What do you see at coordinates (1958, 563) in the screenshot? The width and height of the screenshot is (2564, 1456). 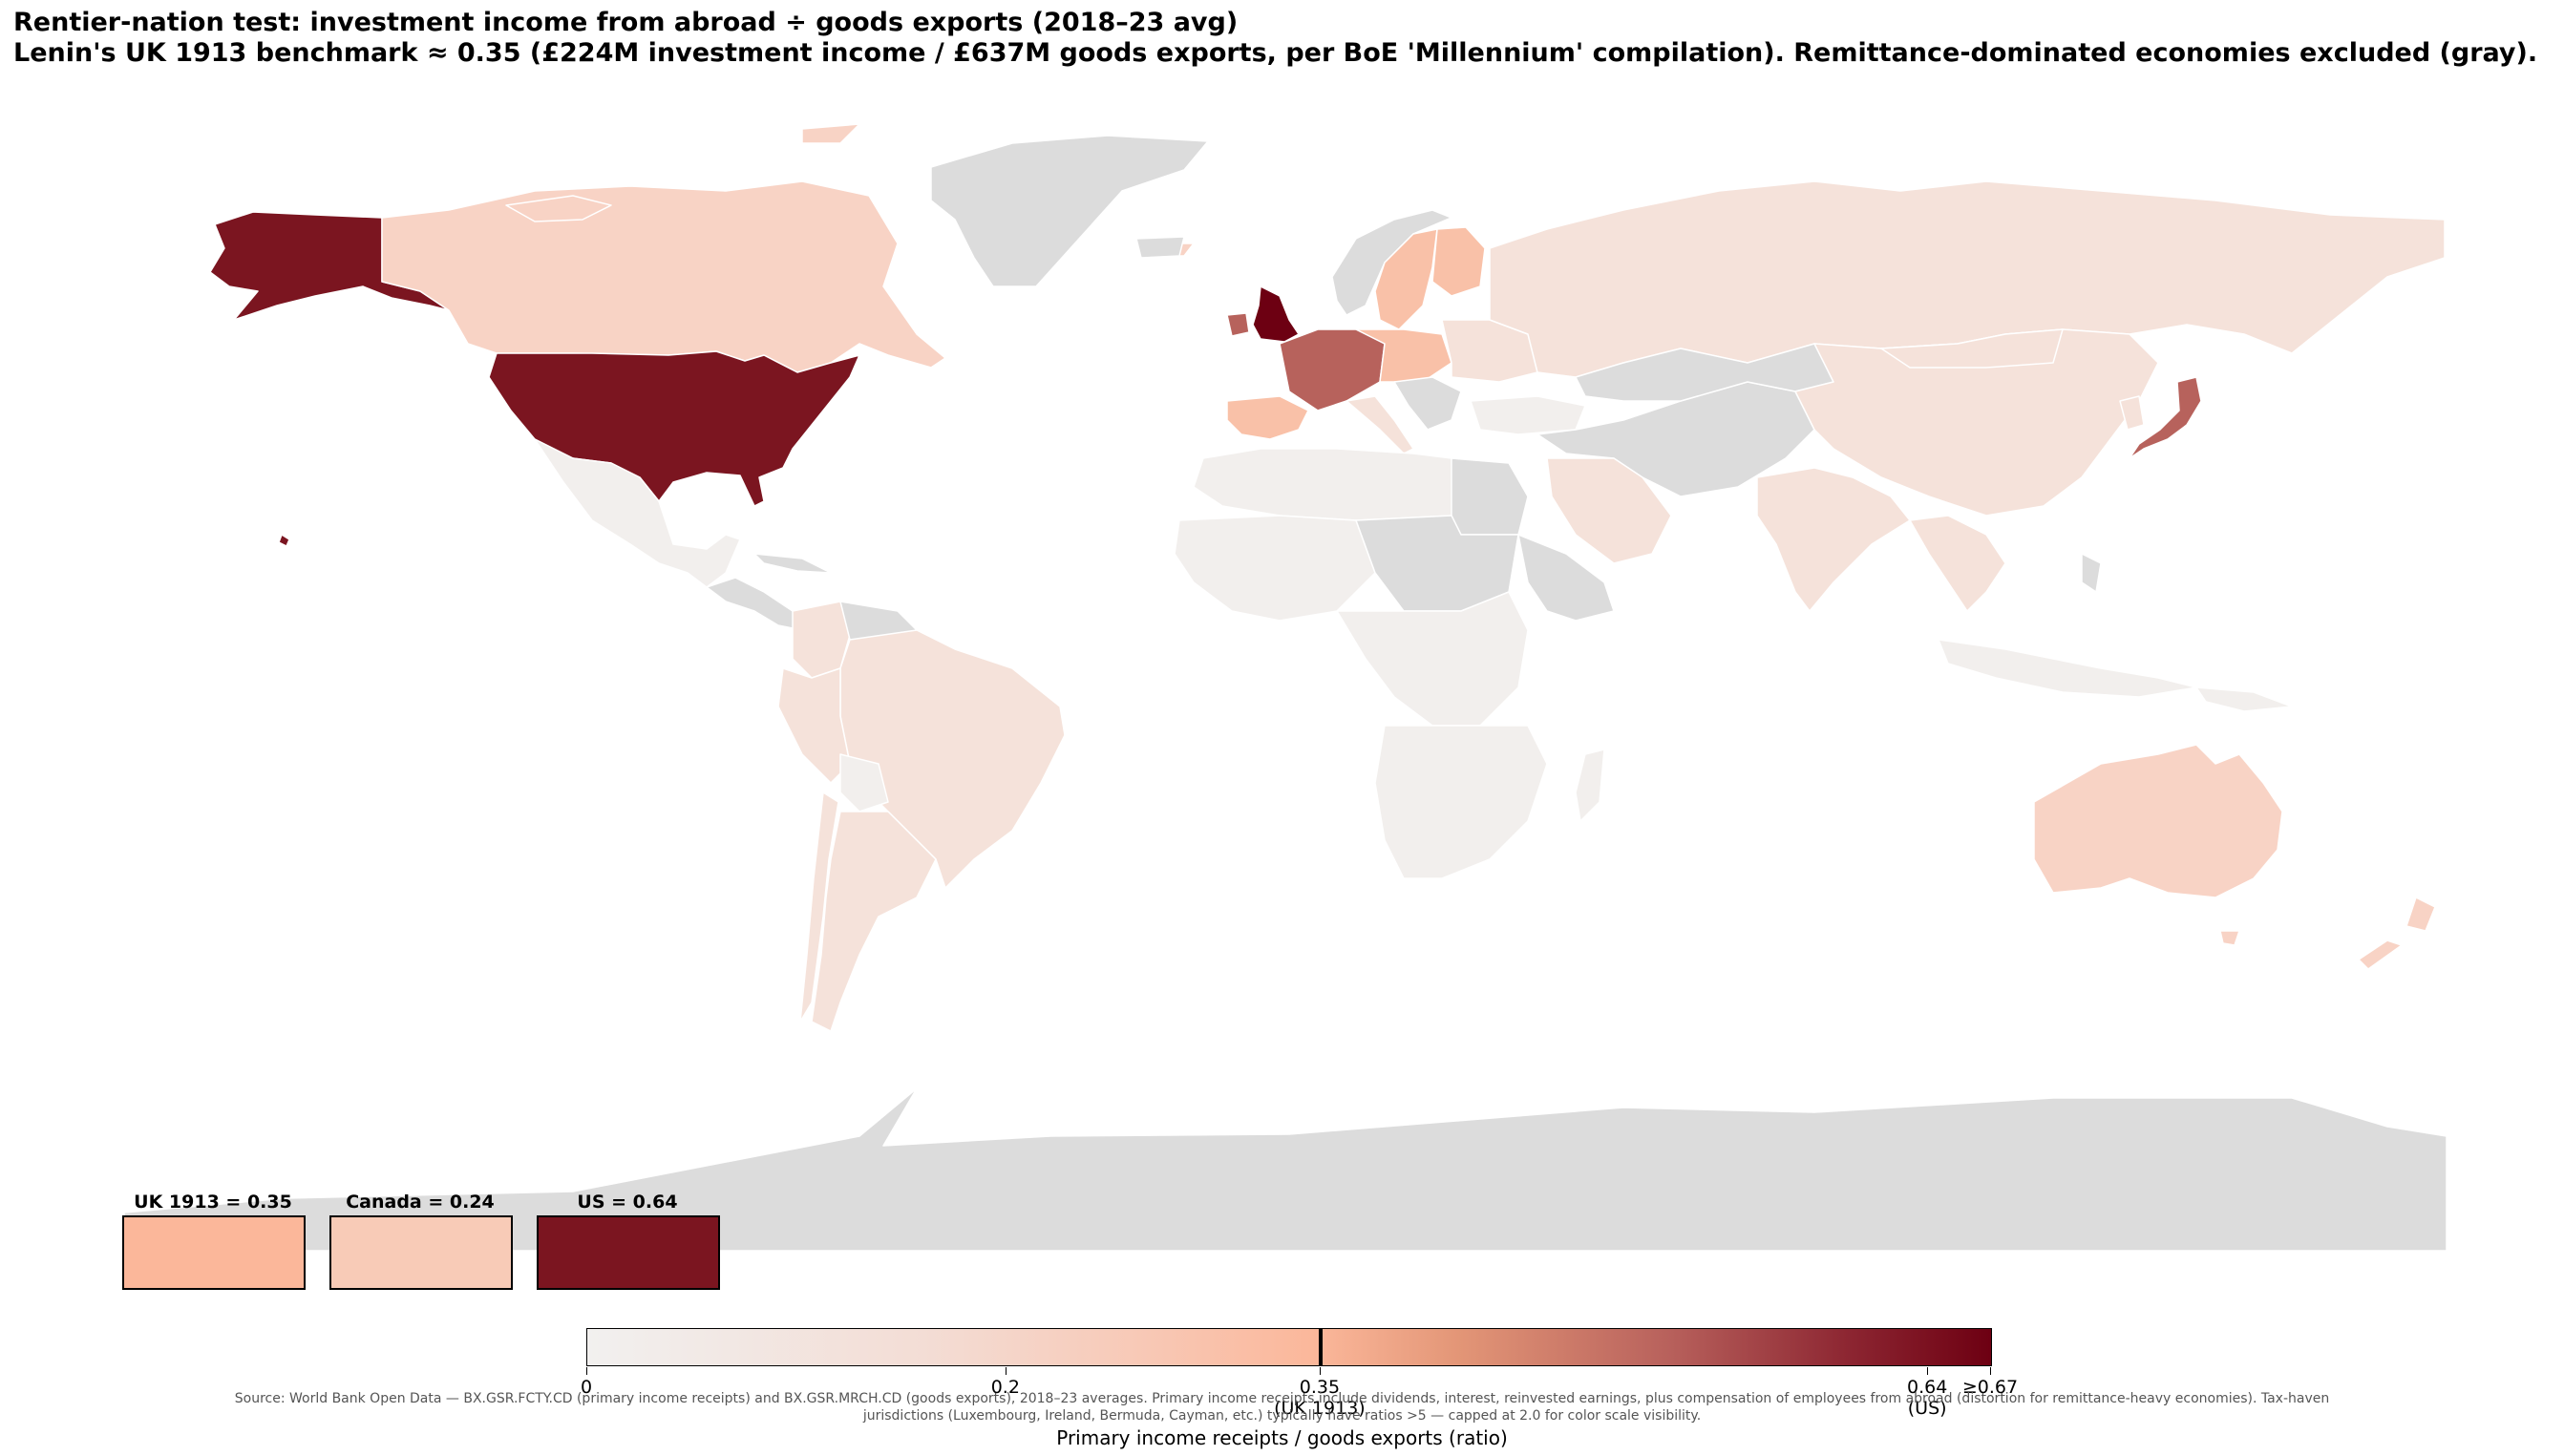 I see `region-southeast-asia` at bounding box center [1958, 563].